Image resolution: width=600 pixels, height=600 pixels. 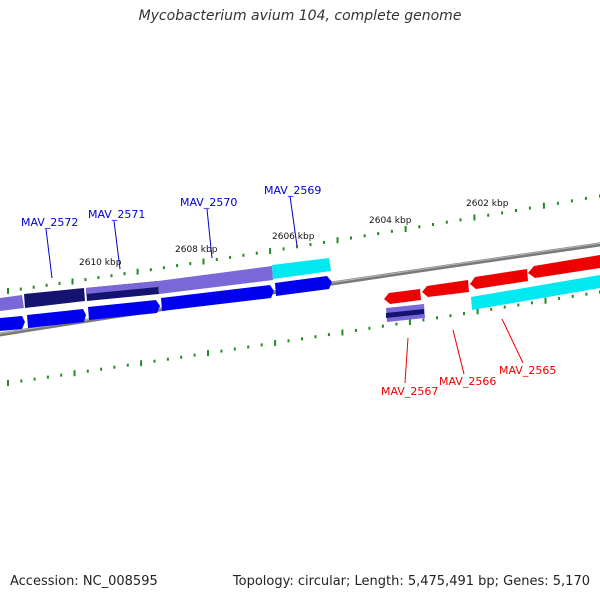 I want to click on gene-label-mav-2571: MAV_2571, so click(x=116, y=214).